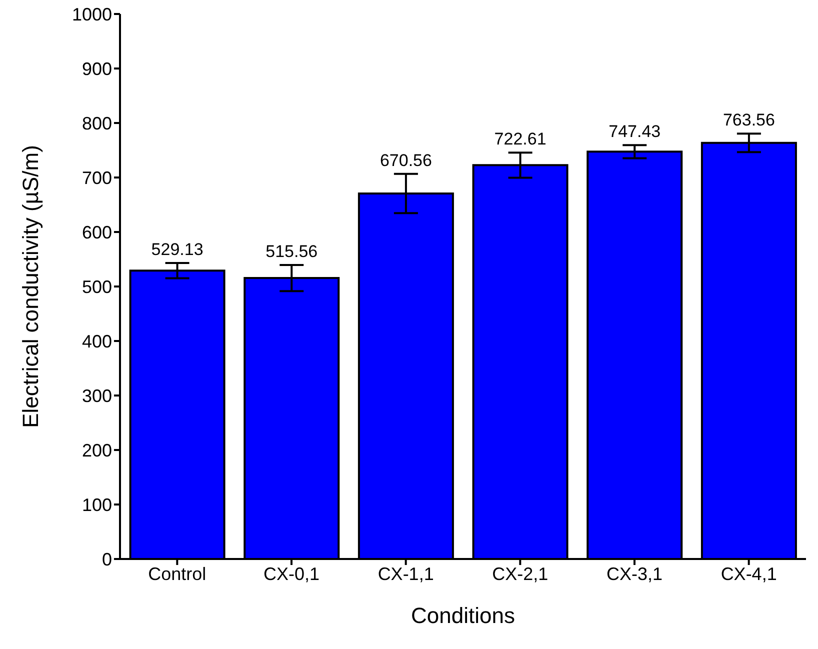 The height and width of the screenshot is (649, 818). I want to click on x-tick-label: Control, so click(177, 574).